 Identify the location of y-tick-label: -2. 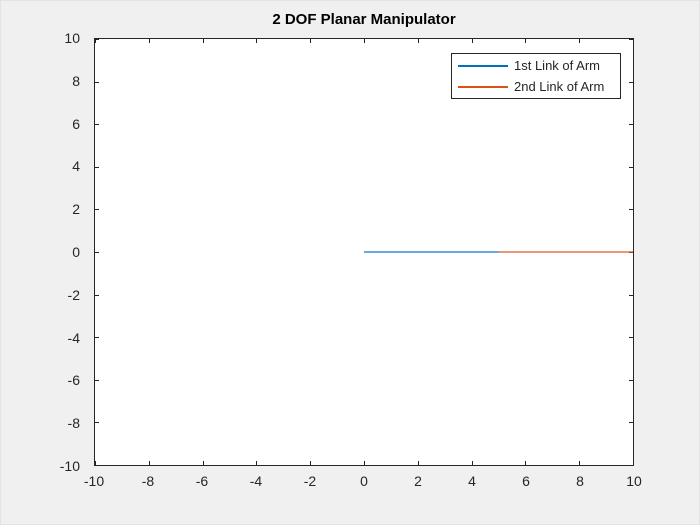
(73, 294).